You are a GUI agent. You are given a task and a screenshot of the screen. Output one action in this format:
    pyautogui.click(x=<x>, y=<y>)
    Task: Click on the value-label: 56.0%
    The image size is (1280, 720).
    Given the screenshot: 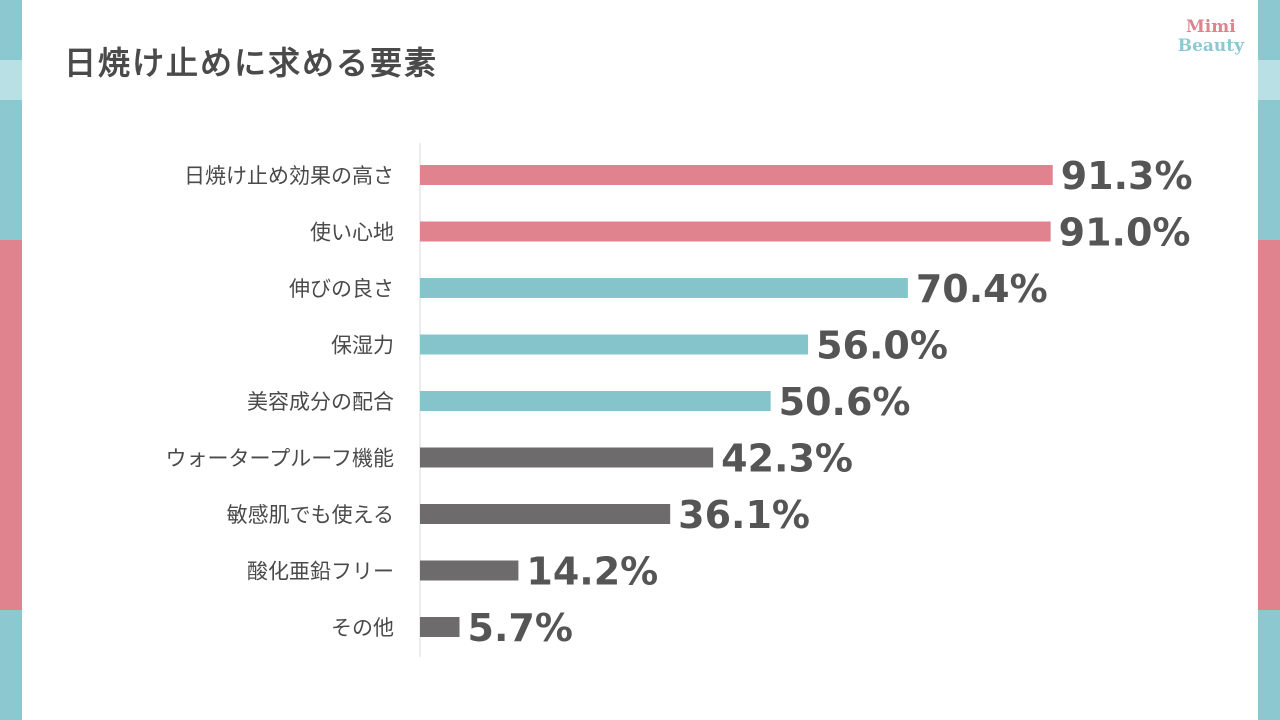 What is the action you would take?
    pyautogui.click(x=882, y=346)
    